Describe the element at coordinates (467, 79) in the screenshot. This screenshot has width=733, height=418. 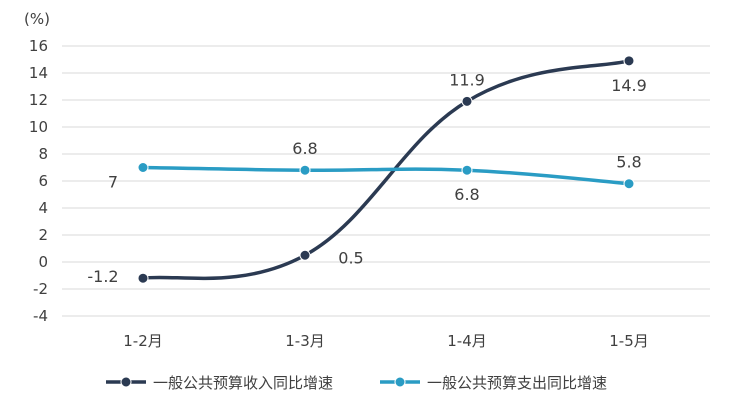
I see `data-label: 11.9` at that location.